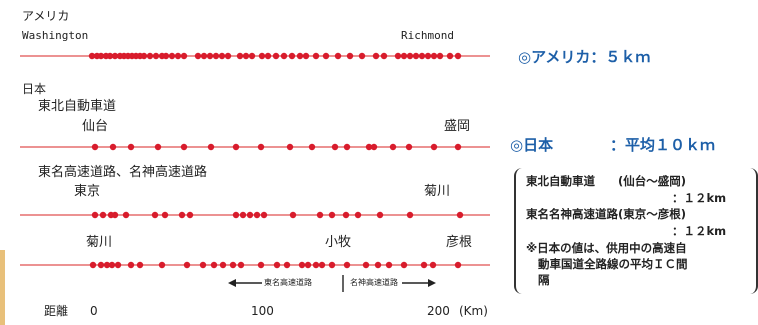 The height and width of the screenshot is (325, 758). Describe the element at coordinates (606, 248) in the screenshot. I see `note-line-5: ※日本の値は、供用中の高速自` at that location.